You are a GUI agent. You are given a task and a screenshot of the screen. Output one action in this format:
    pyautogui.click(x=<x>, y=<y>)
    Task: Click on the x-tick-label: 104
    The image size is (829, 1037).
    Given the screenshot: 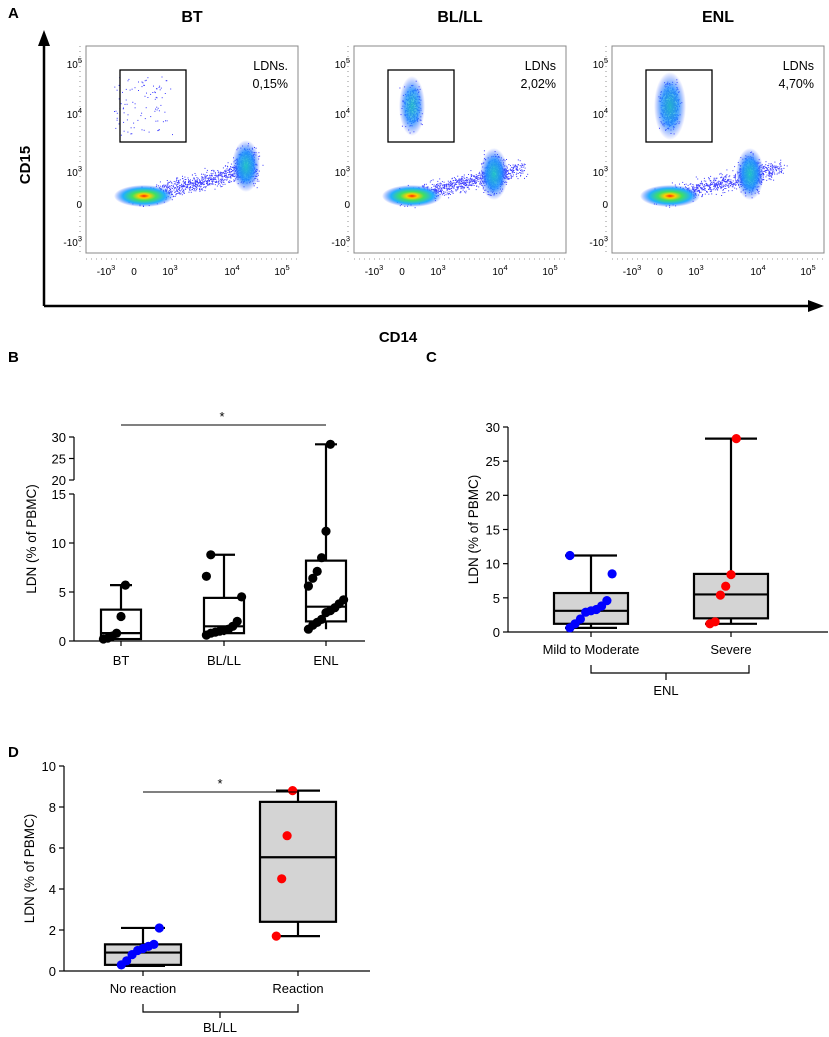 What is the action you would take?
    pyautogui.click(x=499, y=270)
    